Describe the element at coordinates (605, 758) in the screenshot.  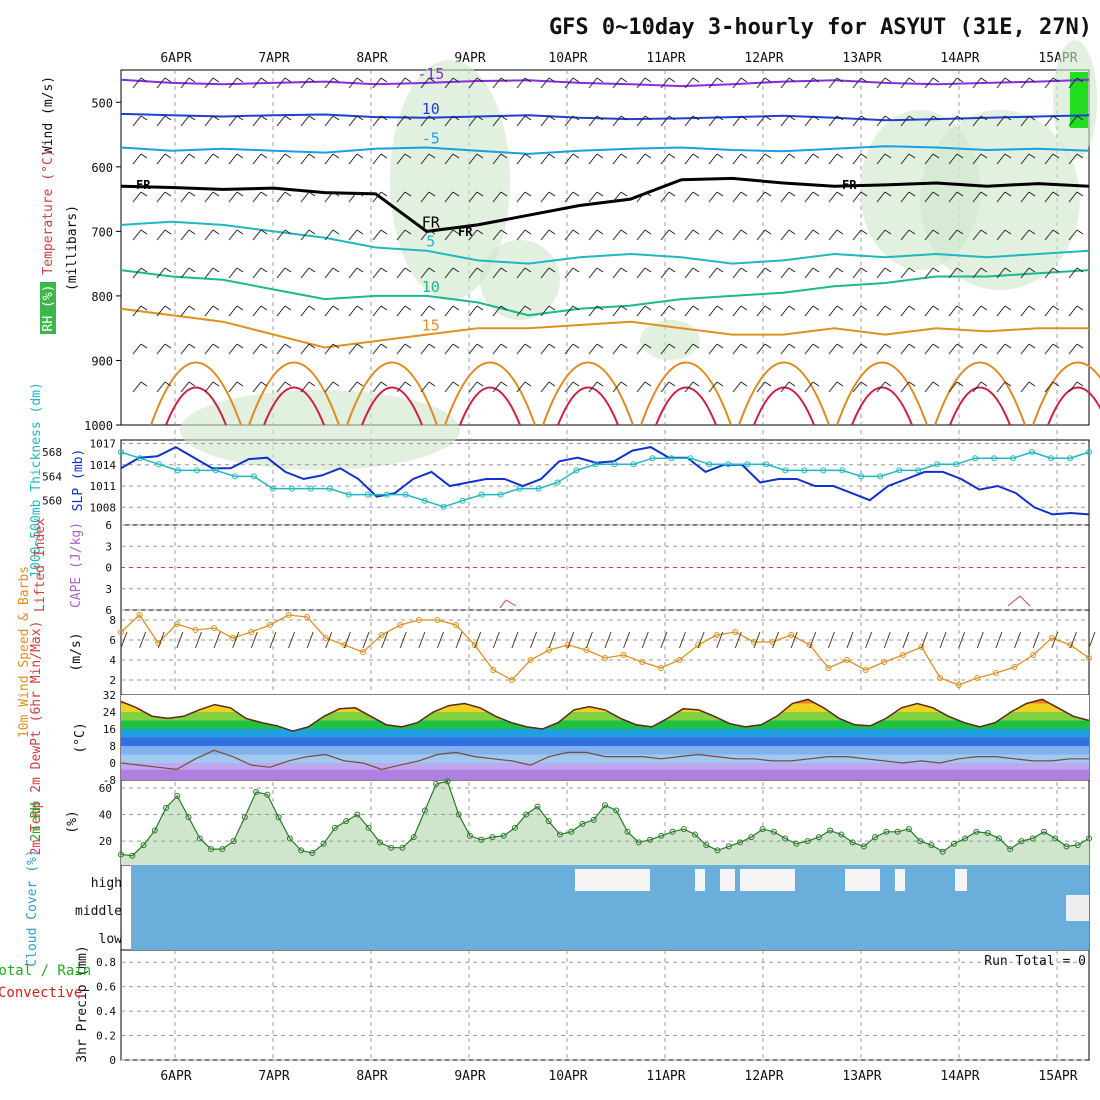
I see `temp-color-band` at that location.